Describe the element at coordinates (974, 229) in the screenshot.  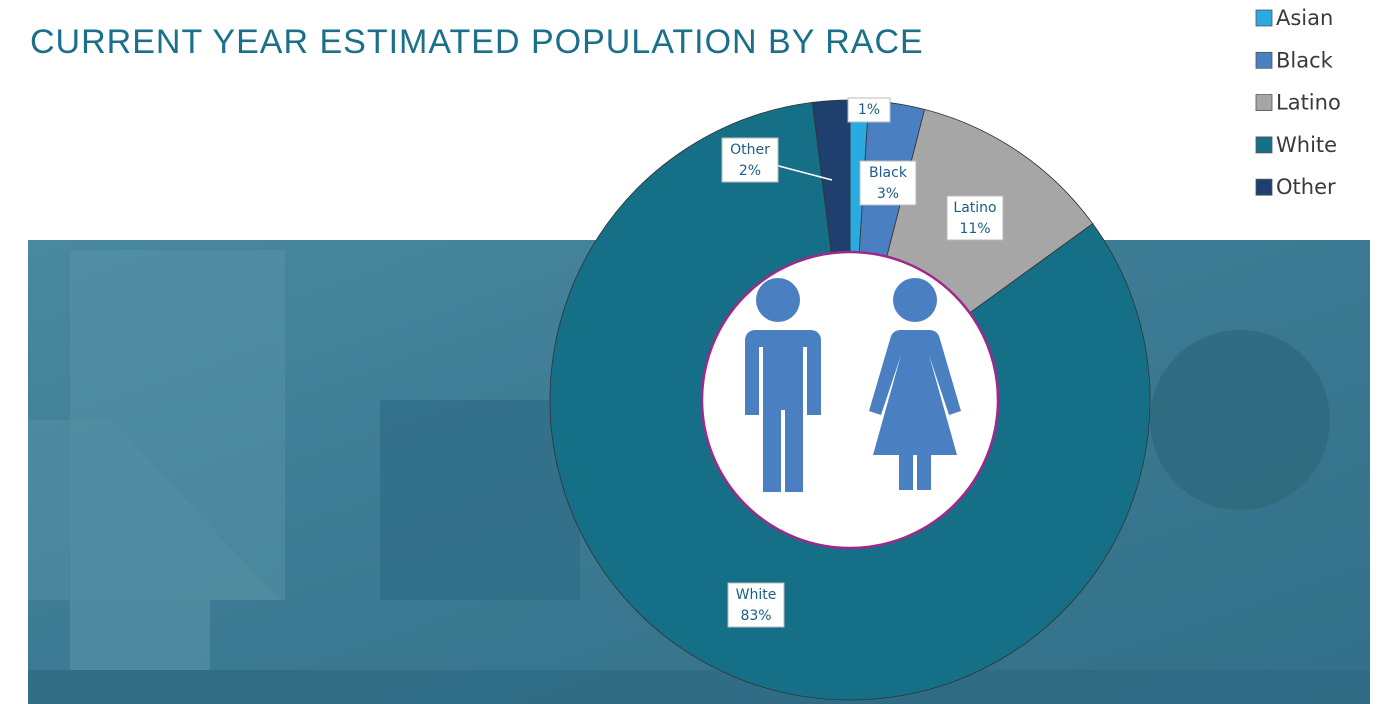
I see `data-label: 11%` at that location.